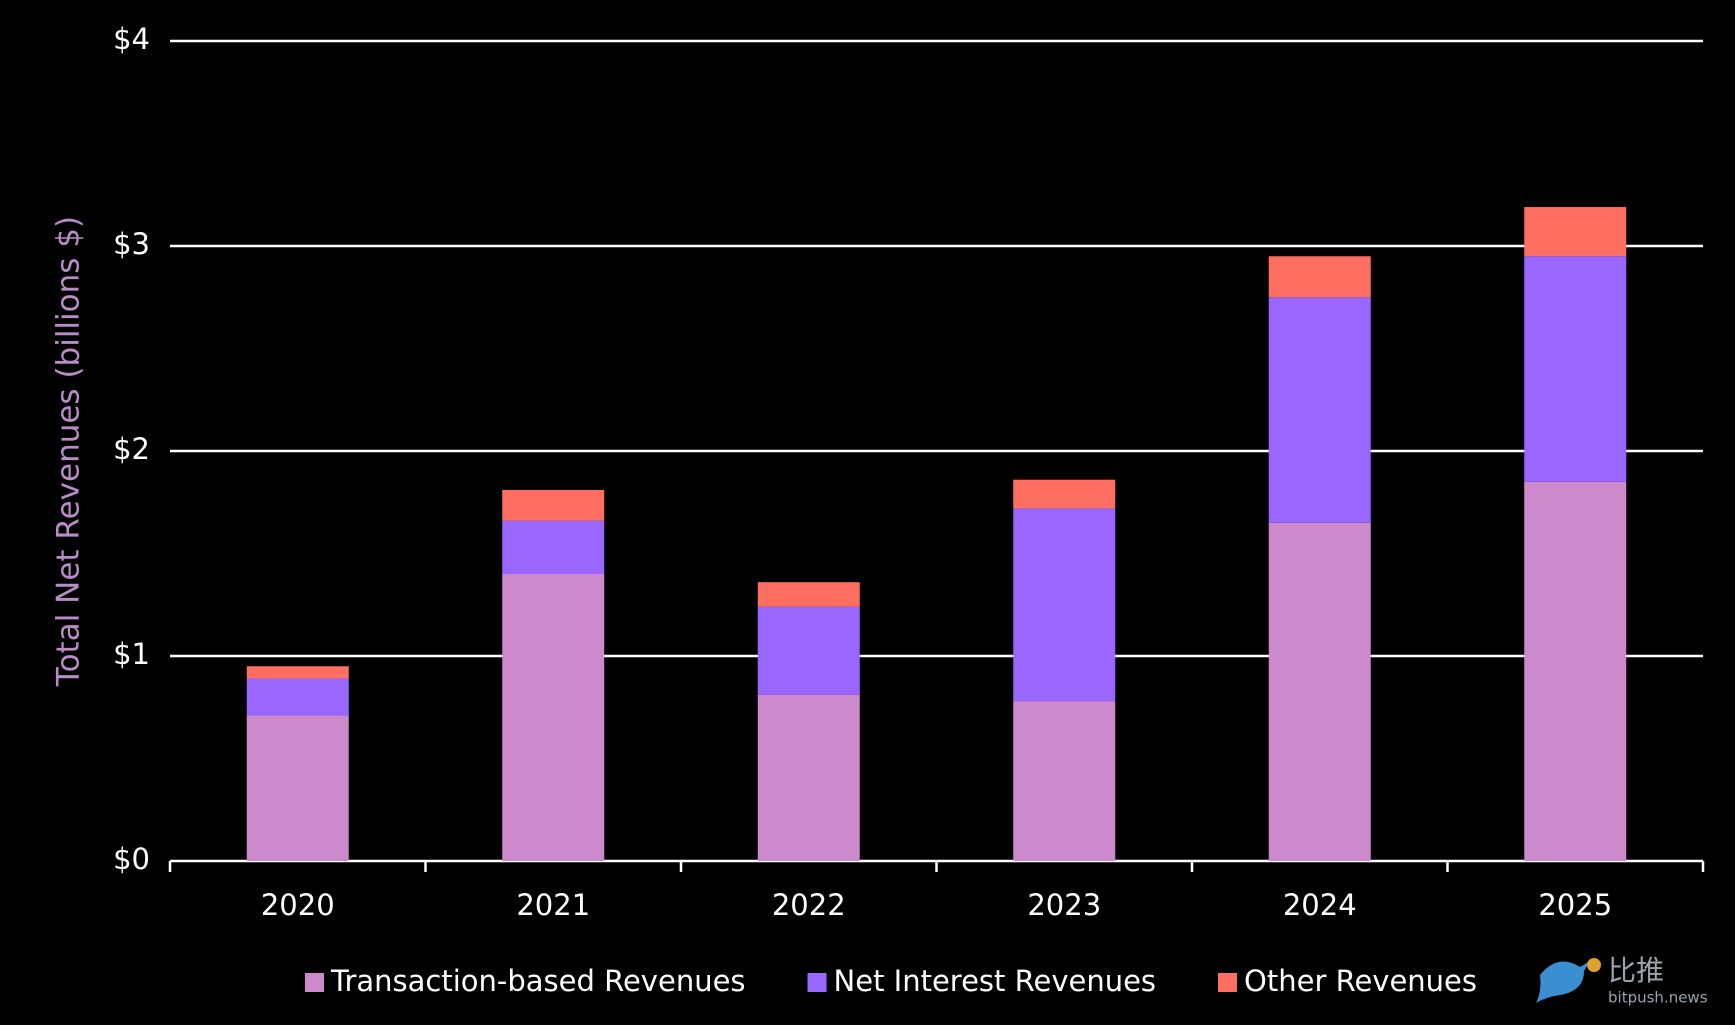  I want to click on legend-label: Other Revenues, so click(1360, 981).